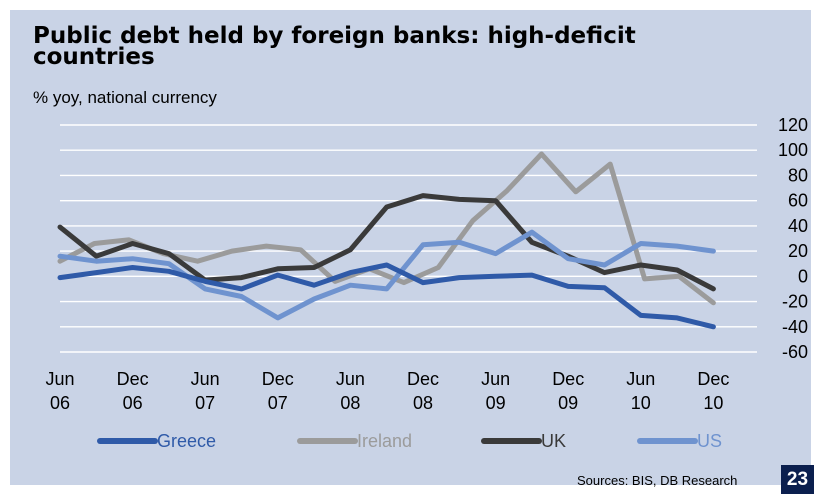  Describe the element at coordinates (553, 441) in the screenshot. I see `legend-label-uk: UK` at that location.